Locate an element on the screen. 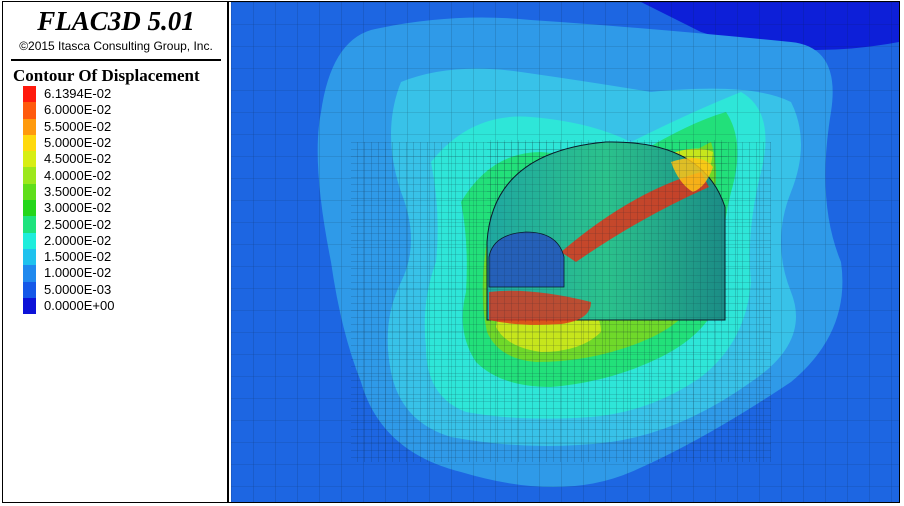  legend-label: 3.0000E-02 is located at coordinates (78, 208).